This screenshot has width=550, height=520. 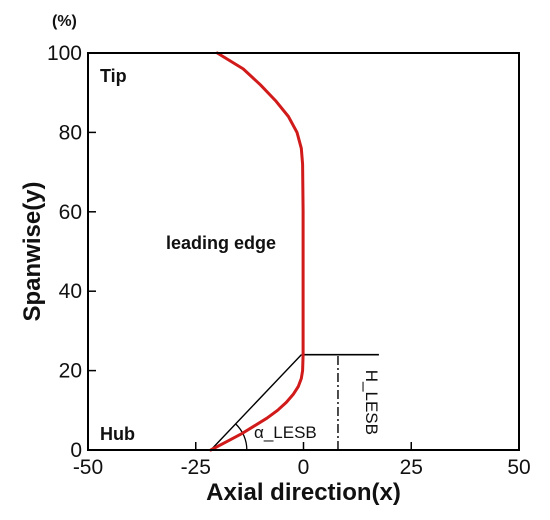 What do you see at coordinates (196, 467) in the screenshot?
I see `x-tick-label: -25` at bounding box center [196, 467].